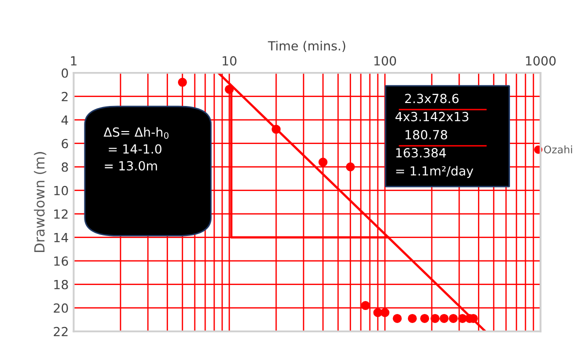  Describe the element at coordinates (385, 61) in the screenshot. I see `x-tick-label: 100` at that location.